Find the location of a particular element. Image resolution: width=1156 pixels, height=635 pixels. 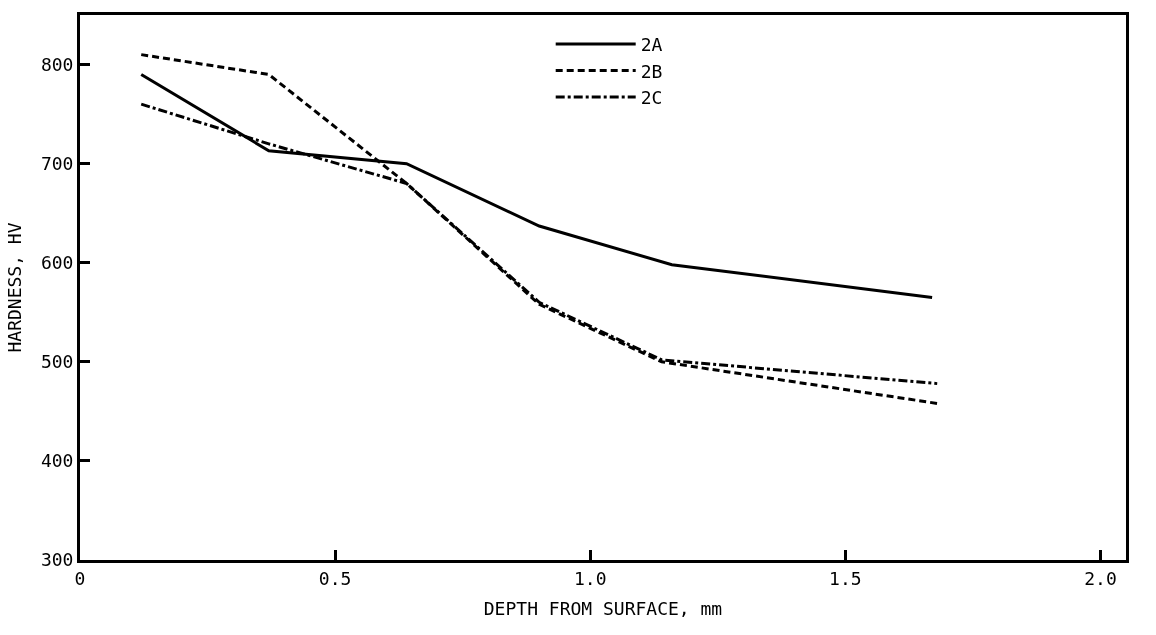

x-tick-label: 1.5 is located at coordinates (845, 578).